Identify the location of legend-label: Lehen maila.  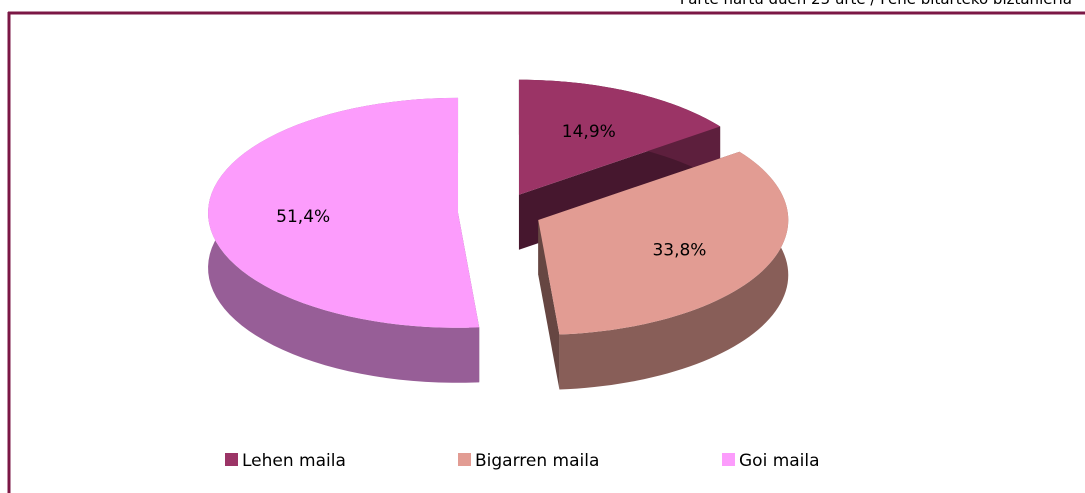
(294, 461).